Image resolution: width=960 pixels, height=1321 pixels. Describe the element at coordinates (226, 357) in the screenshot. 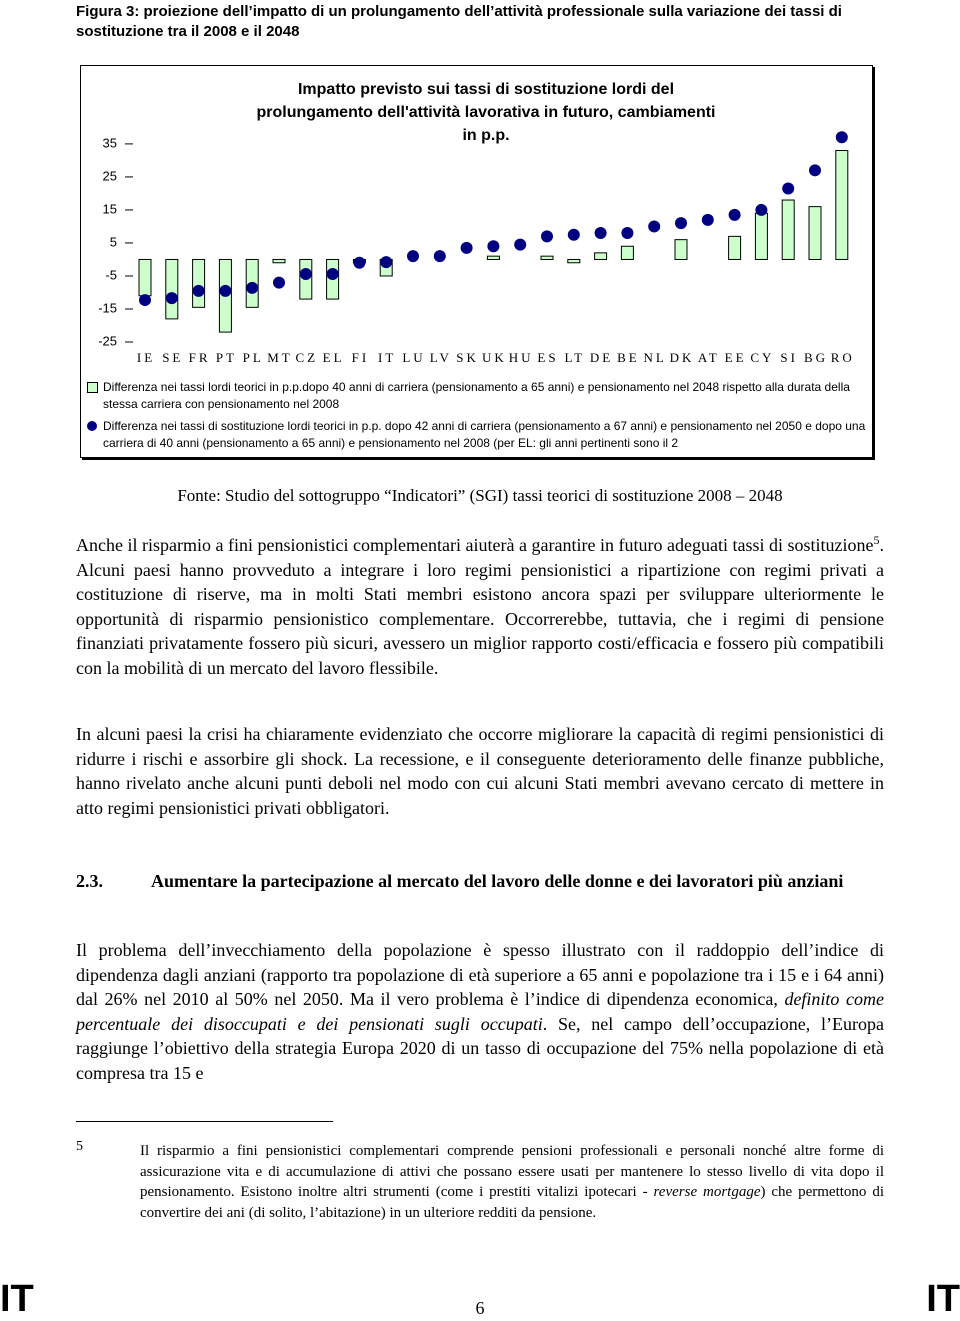

I see `x-tick-label: PT` at that location.